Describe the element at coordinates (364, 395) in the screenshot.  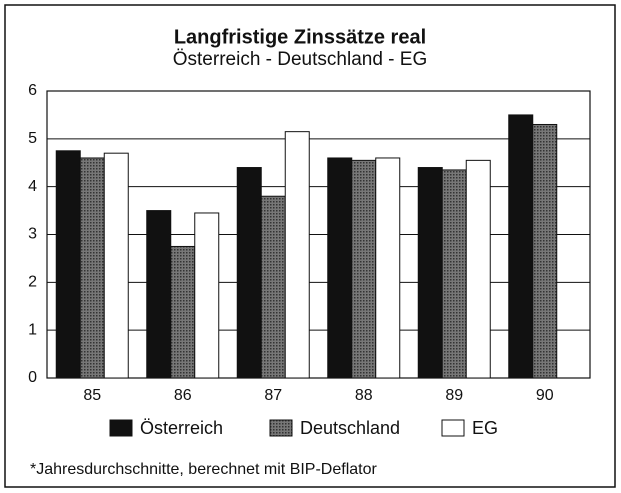
I see `x-tick-label: 88` at that location.